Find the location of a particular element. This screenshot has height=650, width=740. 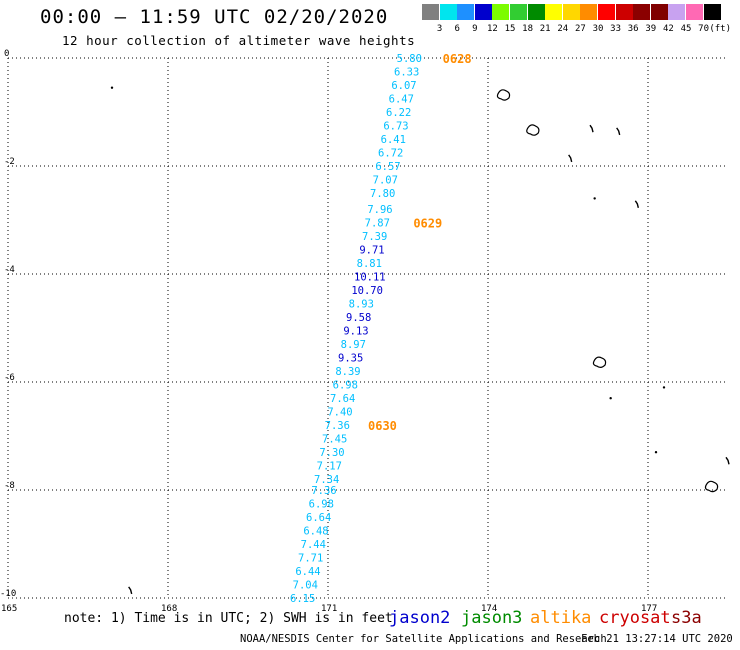

colorbar-label: 3 is located at coordinates (439, 29).